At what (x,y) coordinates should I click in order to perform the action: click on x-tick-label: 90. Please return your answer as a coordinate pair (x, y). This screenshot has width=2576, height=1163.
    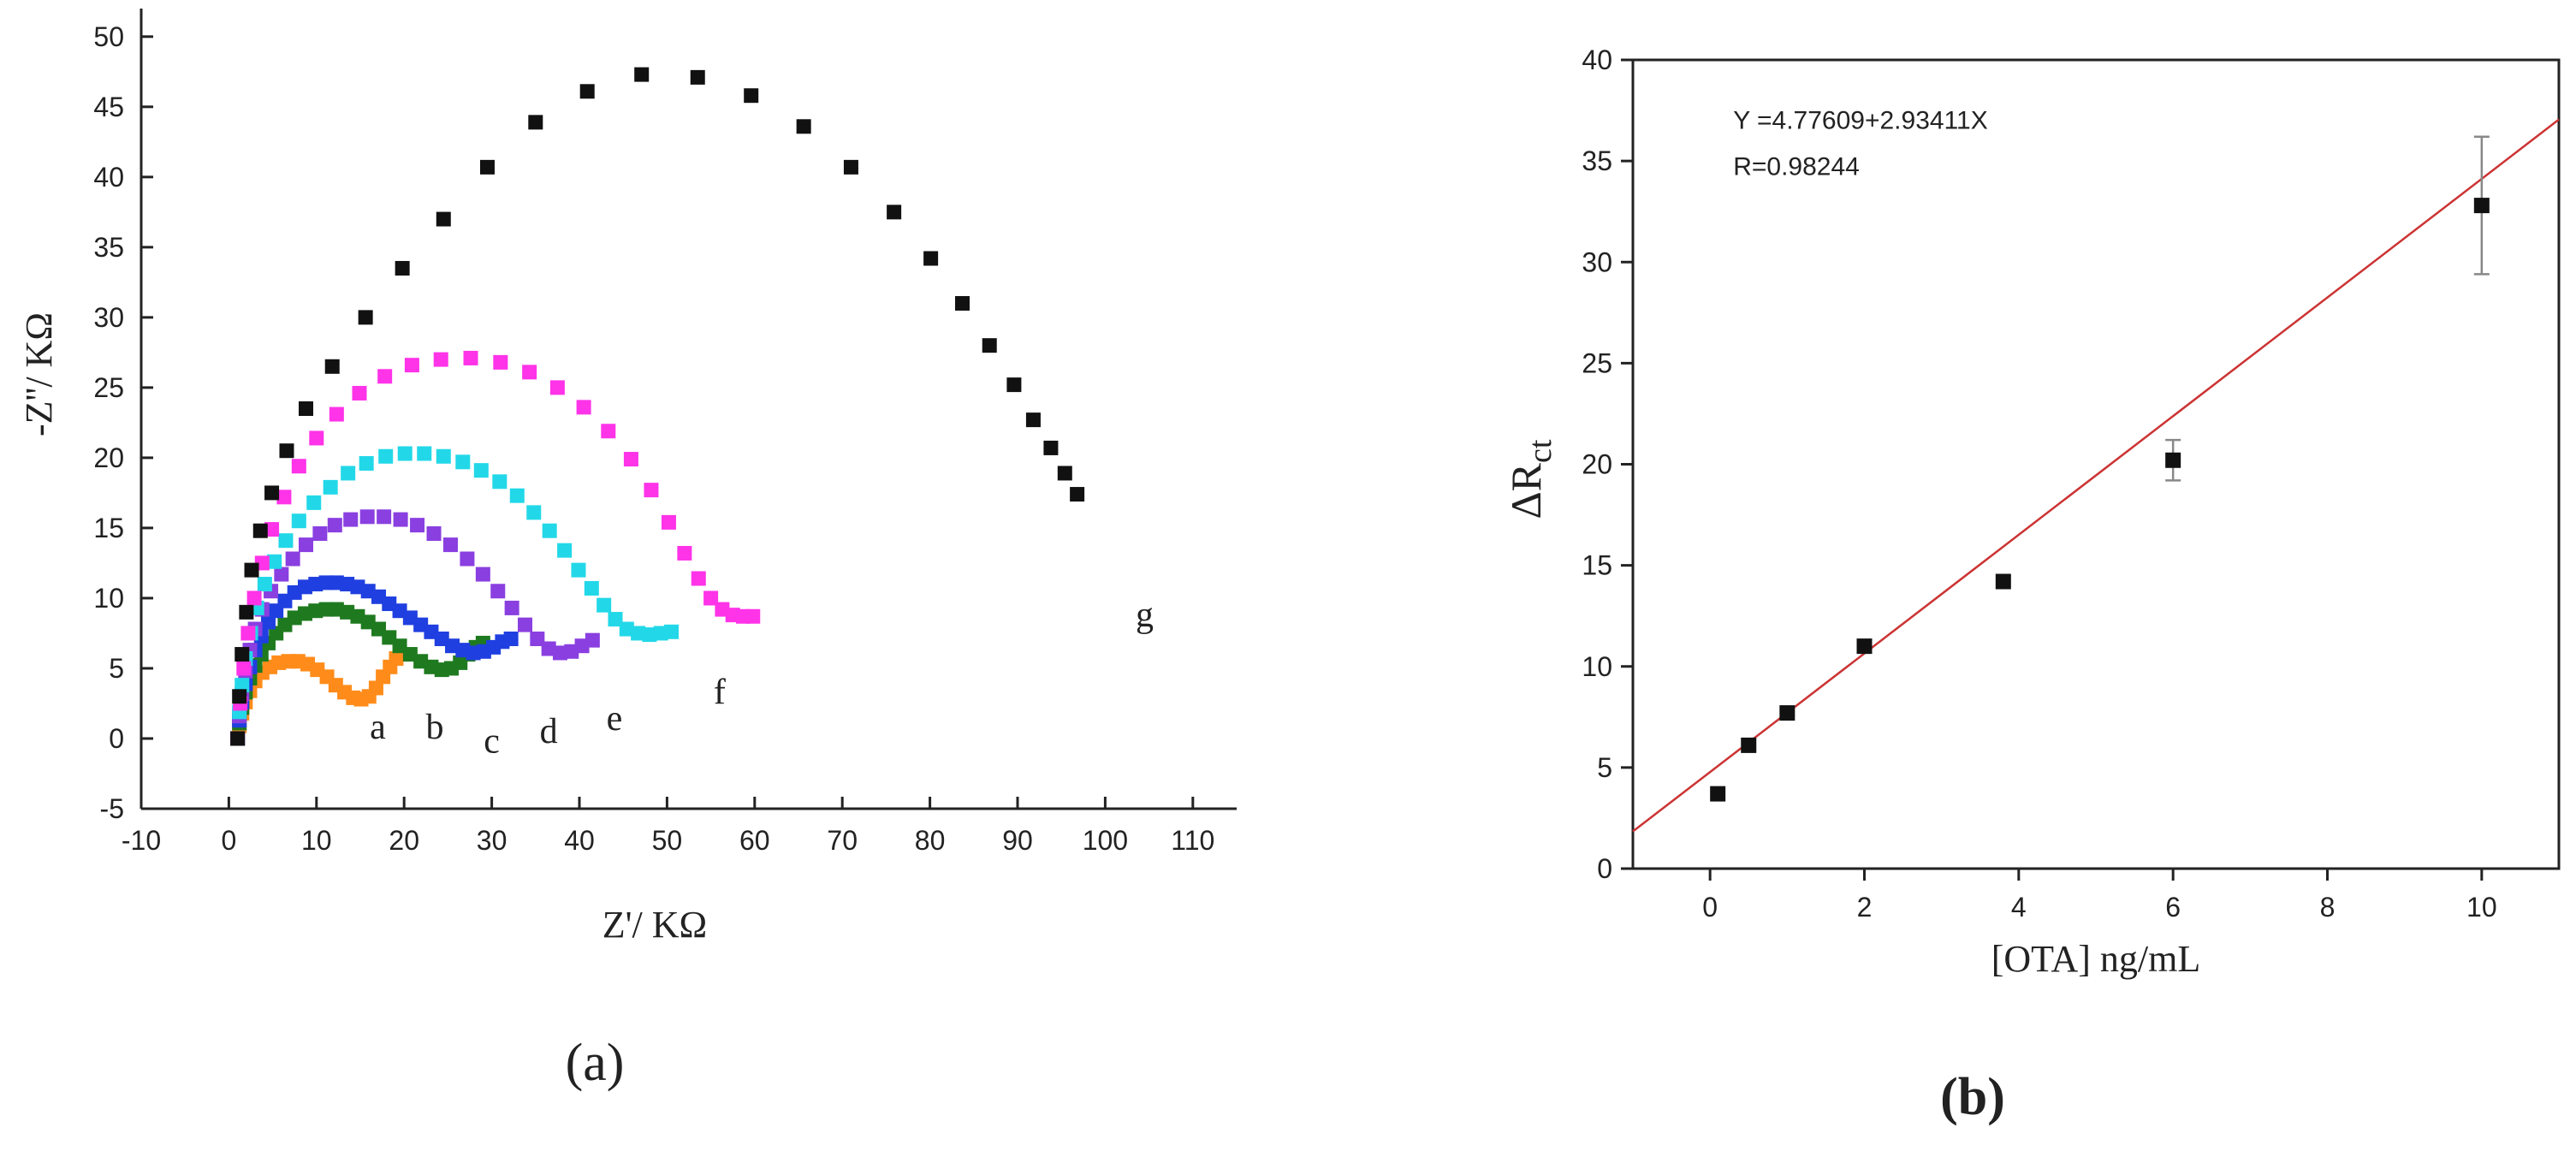
    Looking at the image, I should click on (1017, 840).